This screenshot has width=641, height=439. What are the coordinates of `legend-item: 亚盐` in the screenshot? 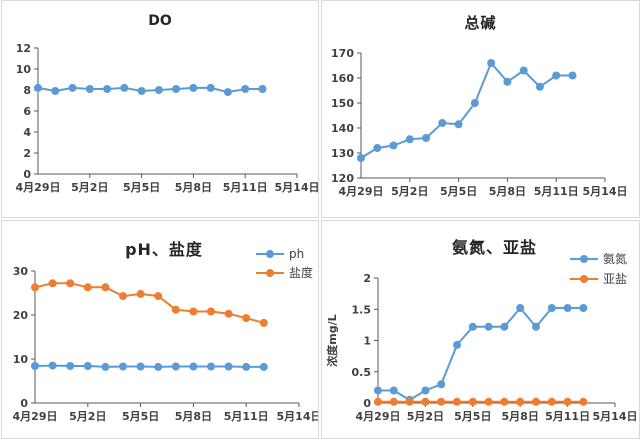 It's located at (598, 278).